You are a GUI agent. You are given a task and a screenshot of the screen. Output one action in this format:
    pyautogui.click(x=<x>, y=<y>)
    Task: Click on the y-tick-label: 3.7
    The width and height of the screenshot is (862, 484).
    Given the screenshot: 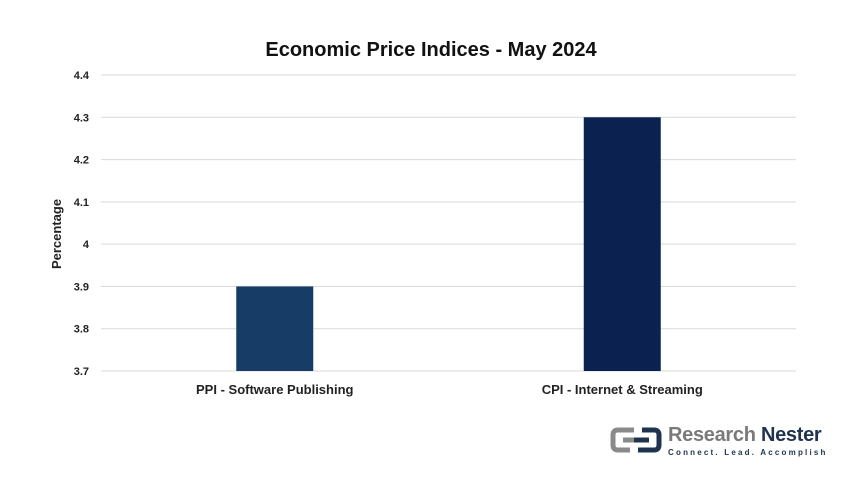 What is the action you would take?
    pyautogui.click(x=81, y=372)
    